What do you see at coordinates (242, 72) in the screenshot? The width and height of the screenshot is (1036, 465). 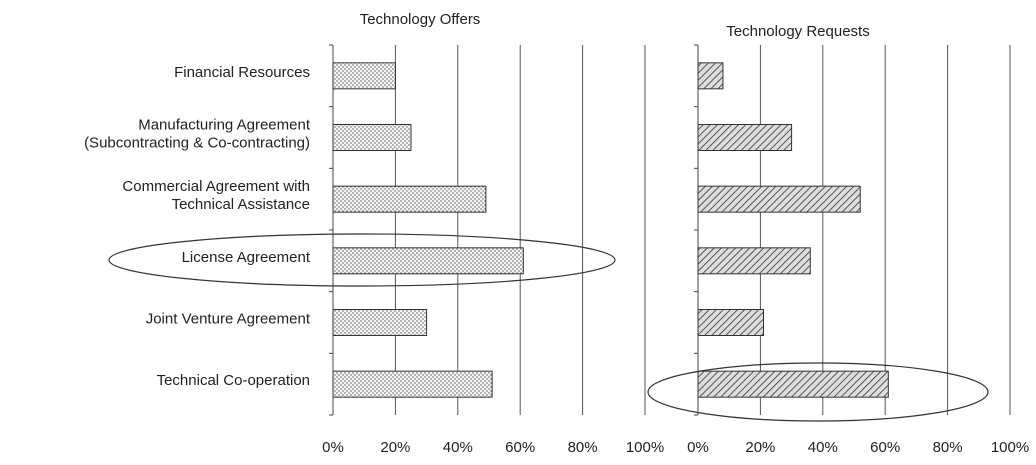 I see `y-tick-label: Financial Resources` at bounding box center [242, 72].